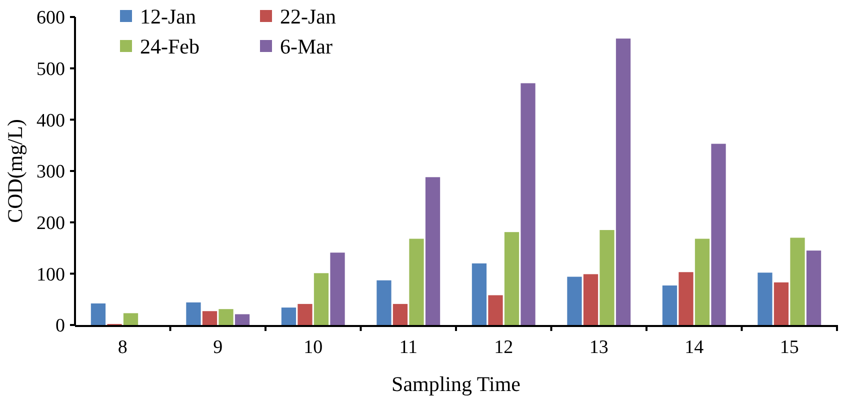  Describe the element at coordinates (60, 326) in the screenshot. I see `y-tick-label: 0` at that location.